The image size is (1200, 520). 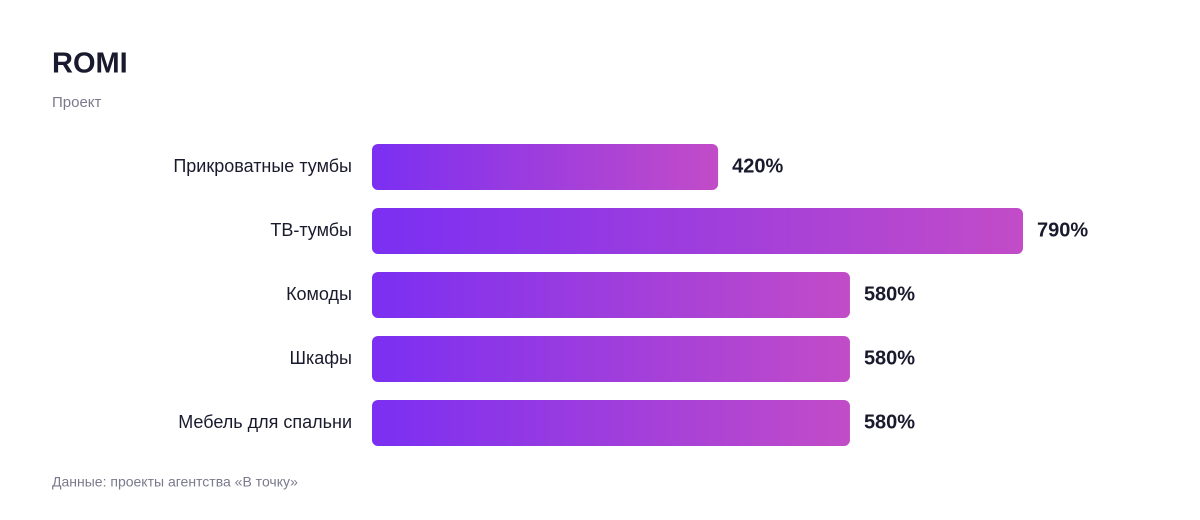 What do you see at coordinates (320, 358) in the screenshot?
I see `category-label: Шкафы` at bounding box center [320, 358].